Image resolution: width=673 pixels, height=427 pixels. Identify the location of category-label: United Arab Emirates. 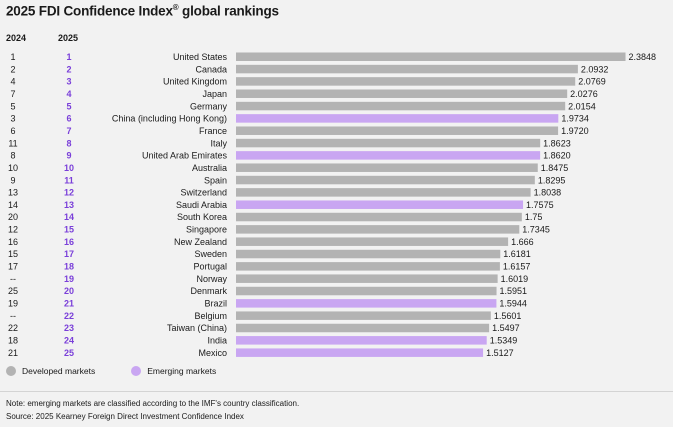
(185, 156).